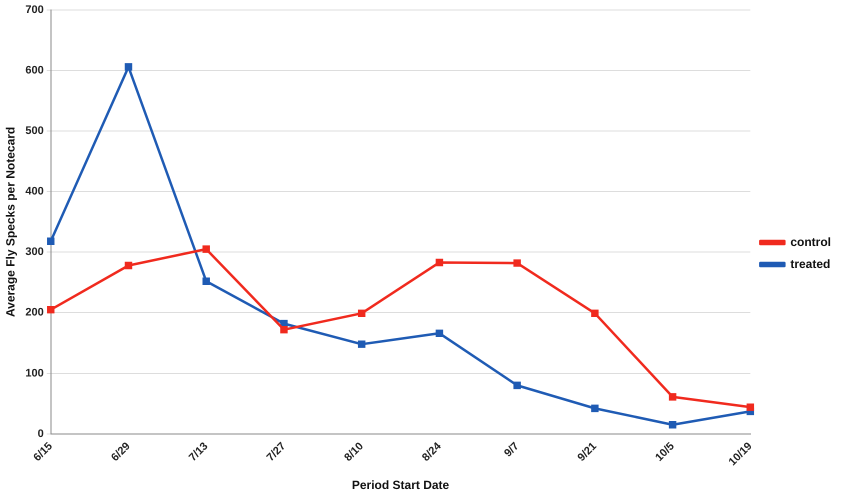 The height and width of the screenshot is (497, 841). I want to click on y-tick-label: 300, so click(34, 252).